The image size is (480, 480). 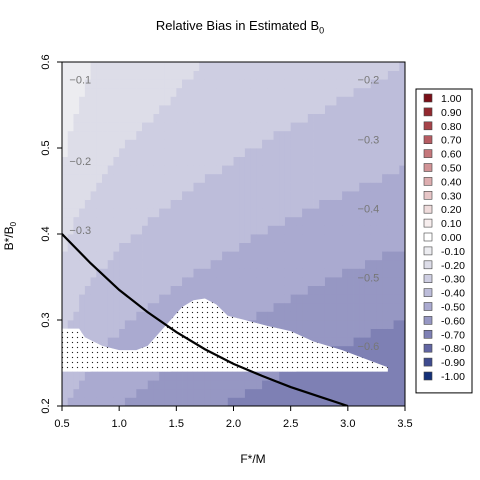 I want to click on x-axis-label: F*/M, so click(x=253, y=459).